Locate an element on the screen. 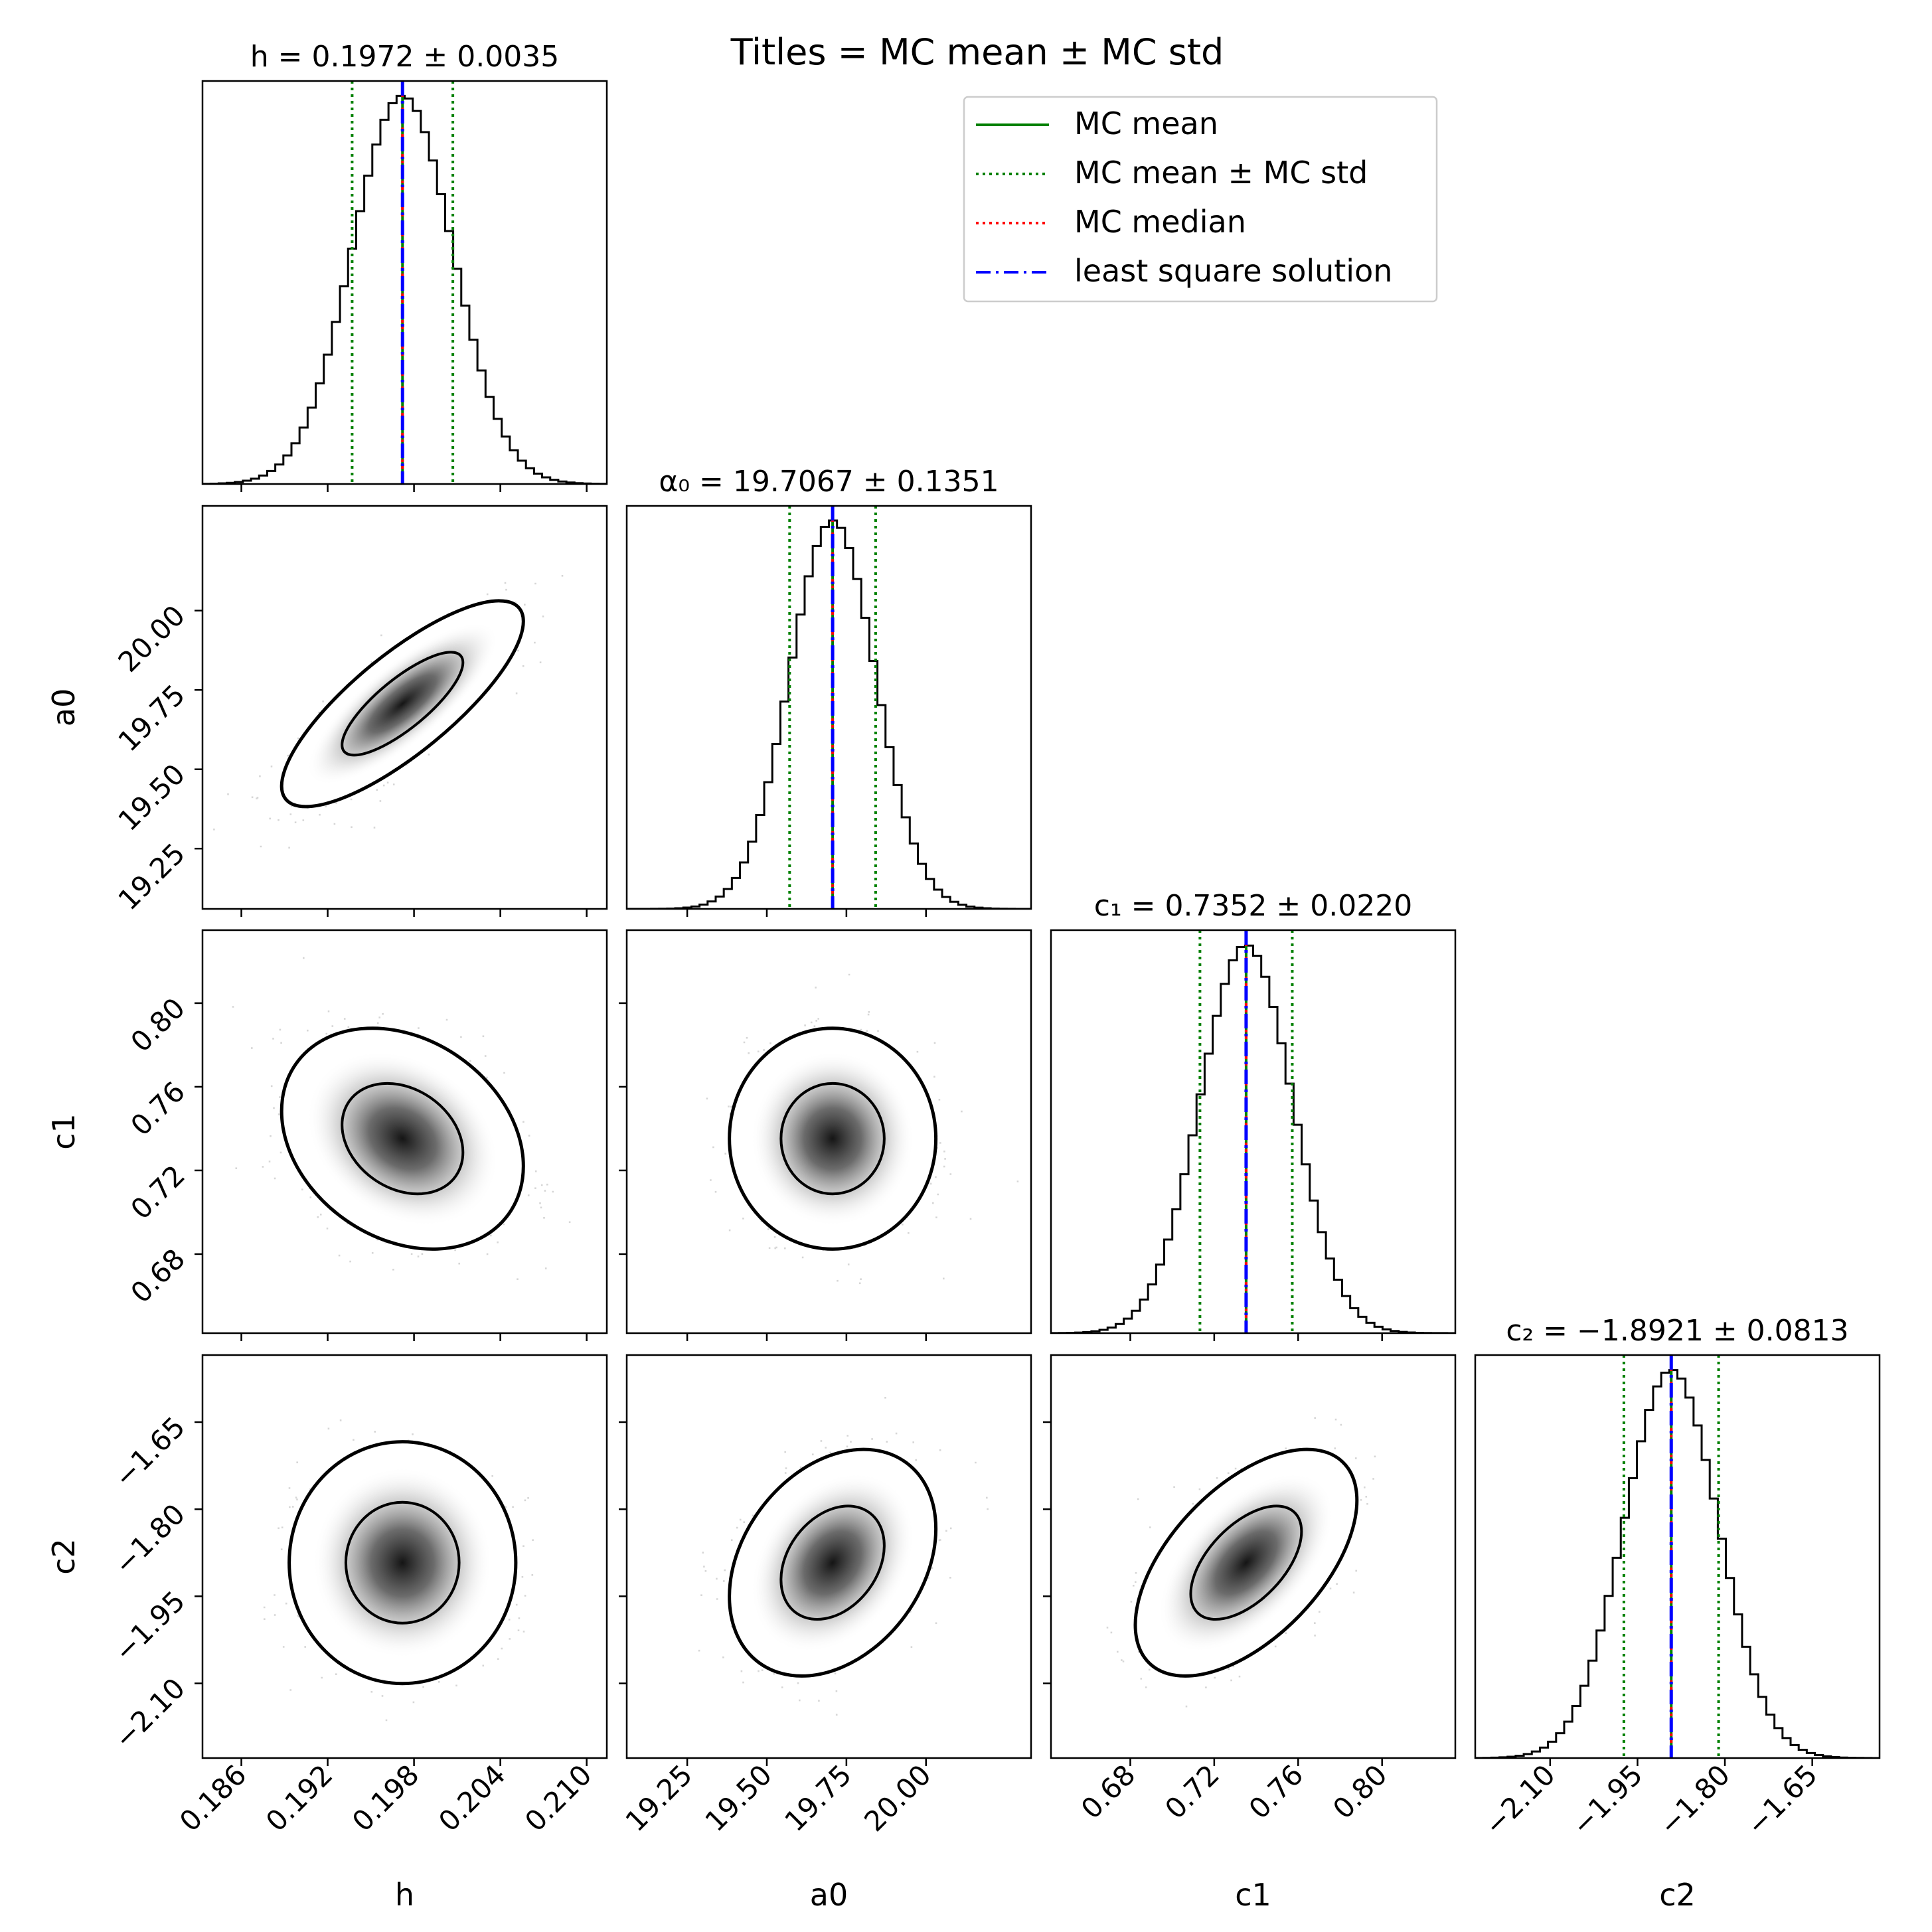 The height and width of the screenshot is (1932, 1932). legend-label-lsq: least square solution is located at coordinates (1233, 271).